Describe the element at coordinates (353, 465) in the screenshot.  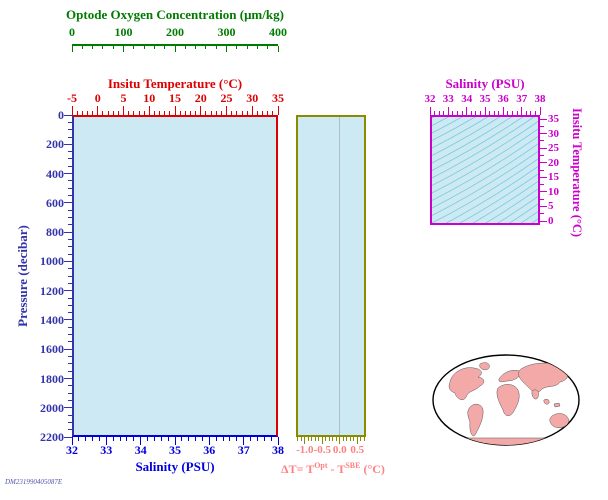
I see `dt-title-sup-sbe: SBE` at that location.